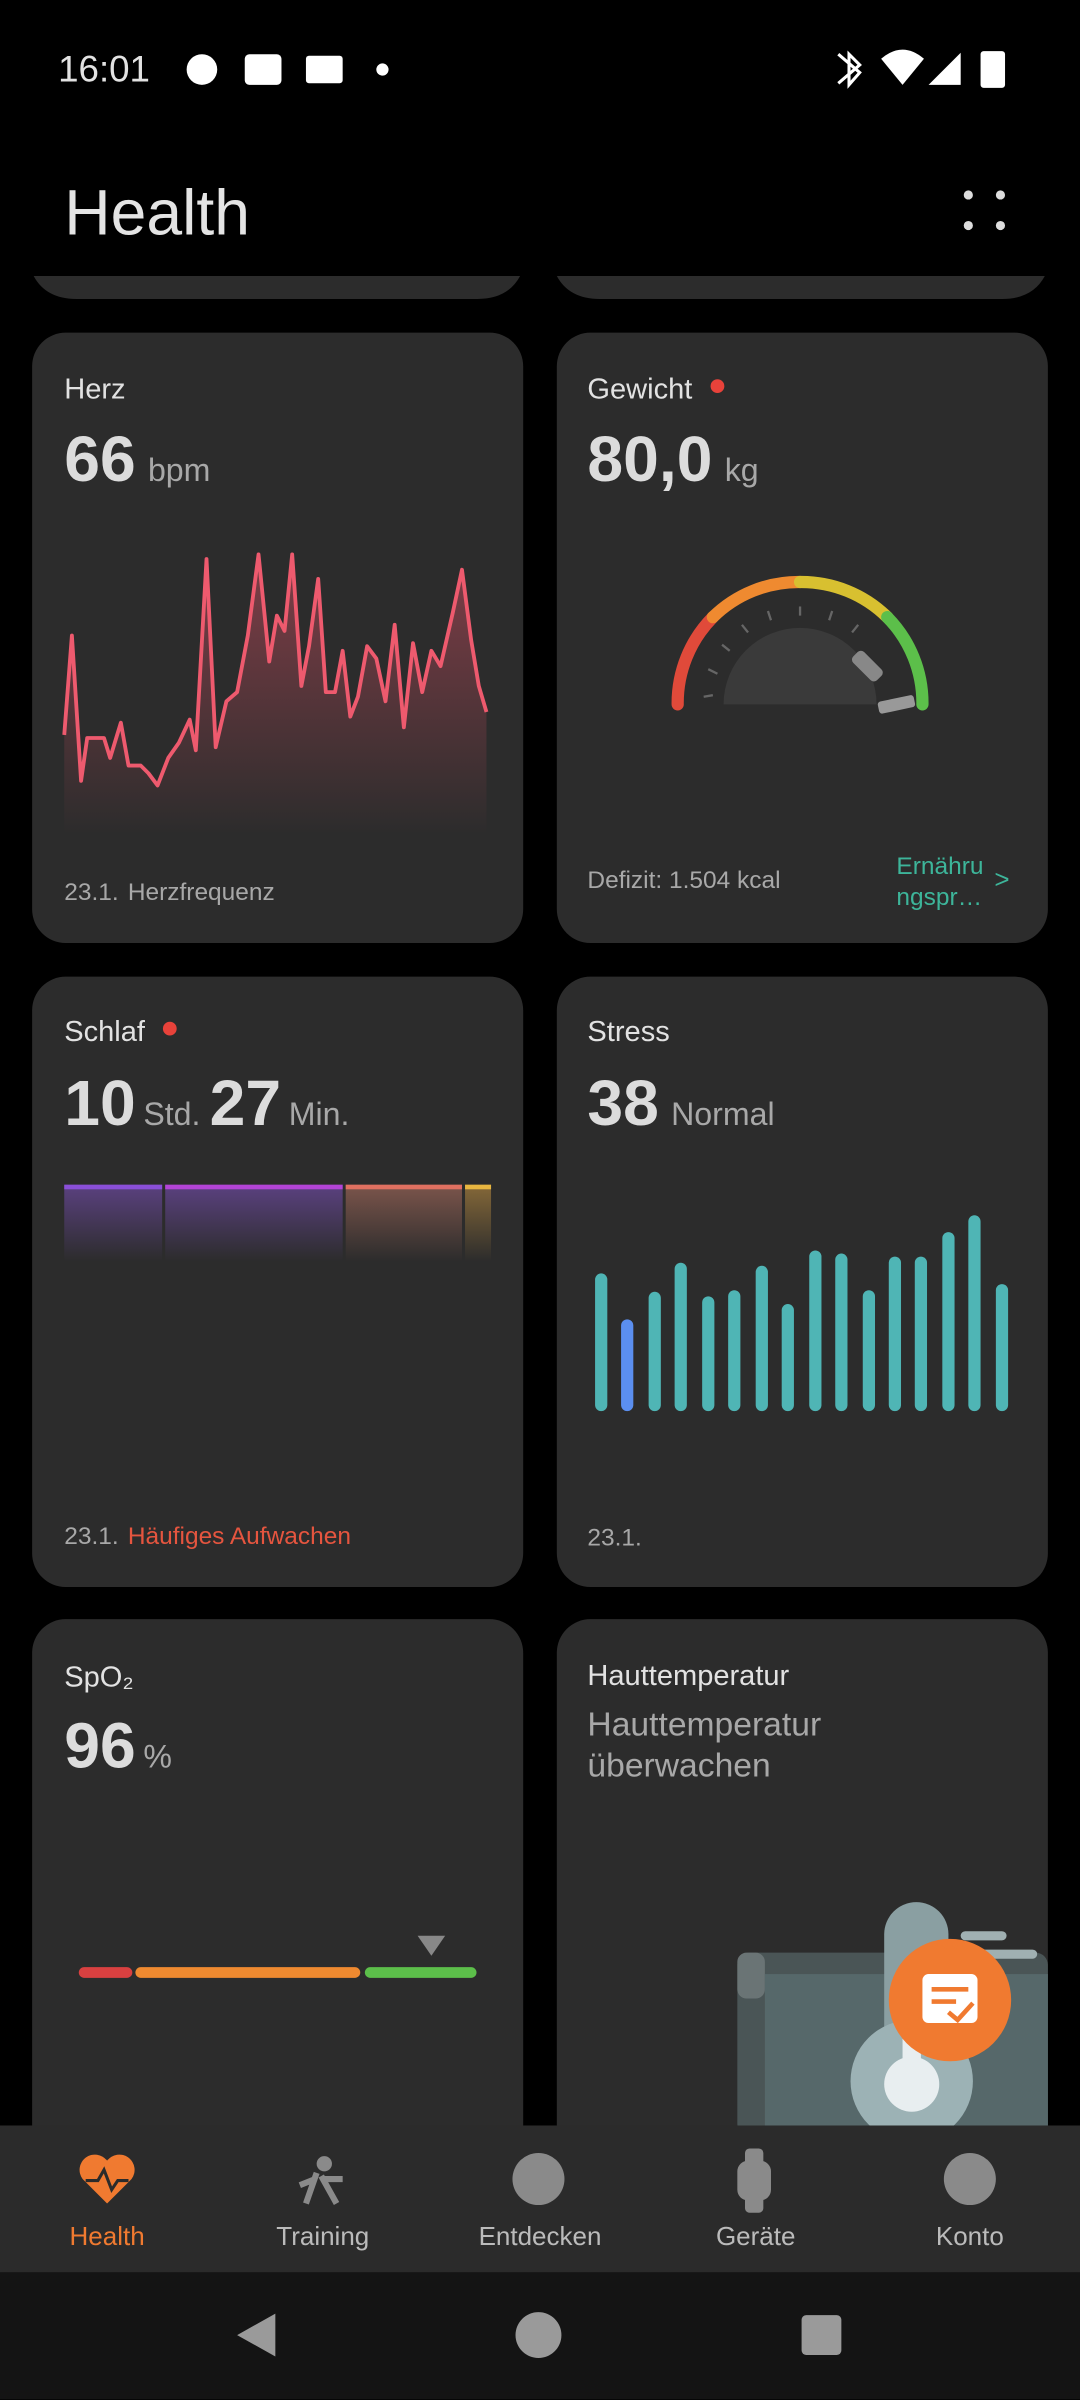 The width and height of the screenshot is (1080, 2400). What do you see at coordinates (239, 1536) in the screenshot?
I see `footer: Häufiges Aufwachen` at bounding box center [239, 1536].